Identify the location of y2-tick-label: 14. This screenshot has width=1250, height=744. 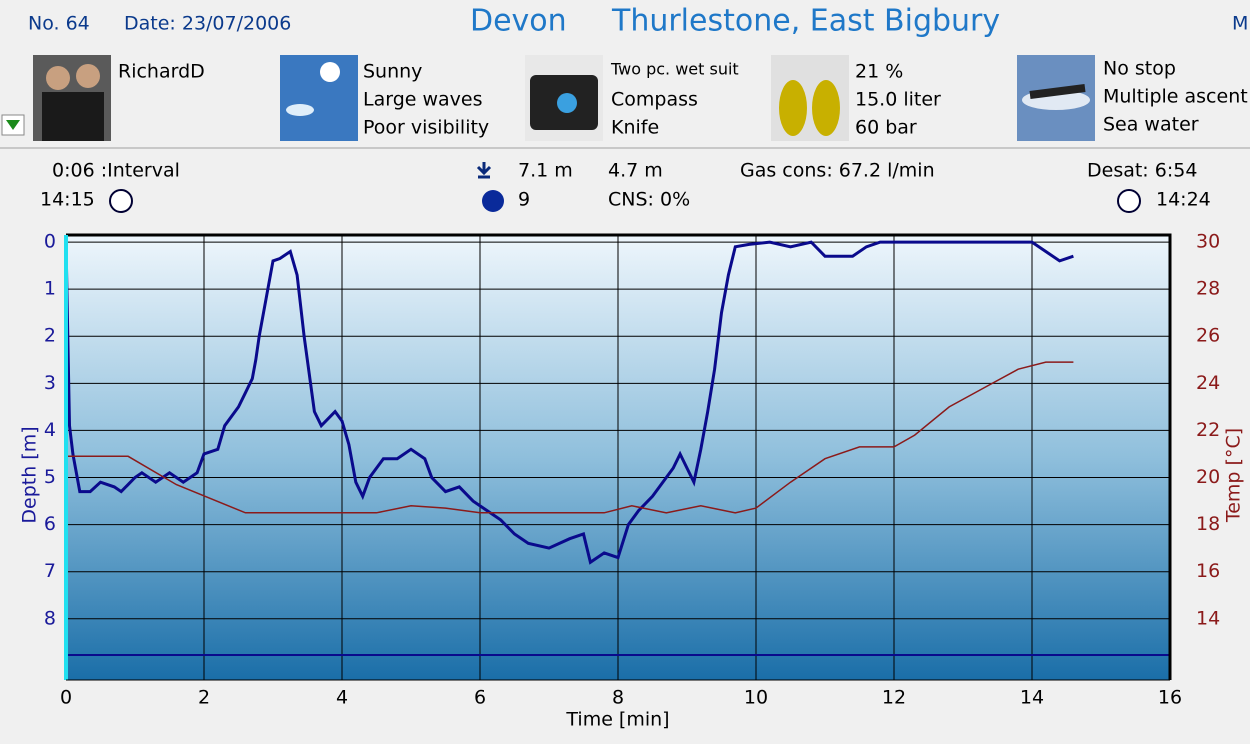
(1208, 618).